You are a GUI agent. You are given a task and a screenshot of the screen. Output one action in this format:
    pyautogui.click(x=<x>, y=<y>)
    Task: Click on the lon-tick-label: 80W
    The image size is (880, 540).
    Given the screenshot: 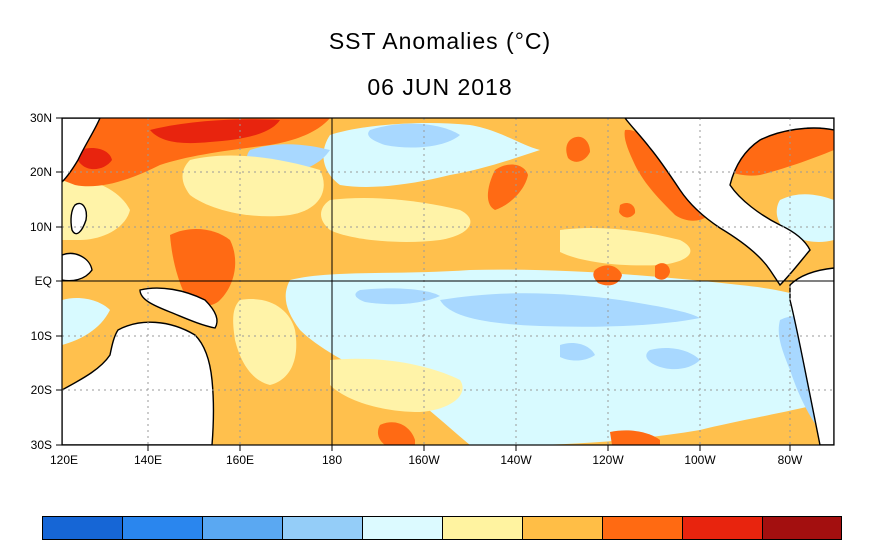 What is the action you would take?
    pyautogui.click(x=790, y=460)
    